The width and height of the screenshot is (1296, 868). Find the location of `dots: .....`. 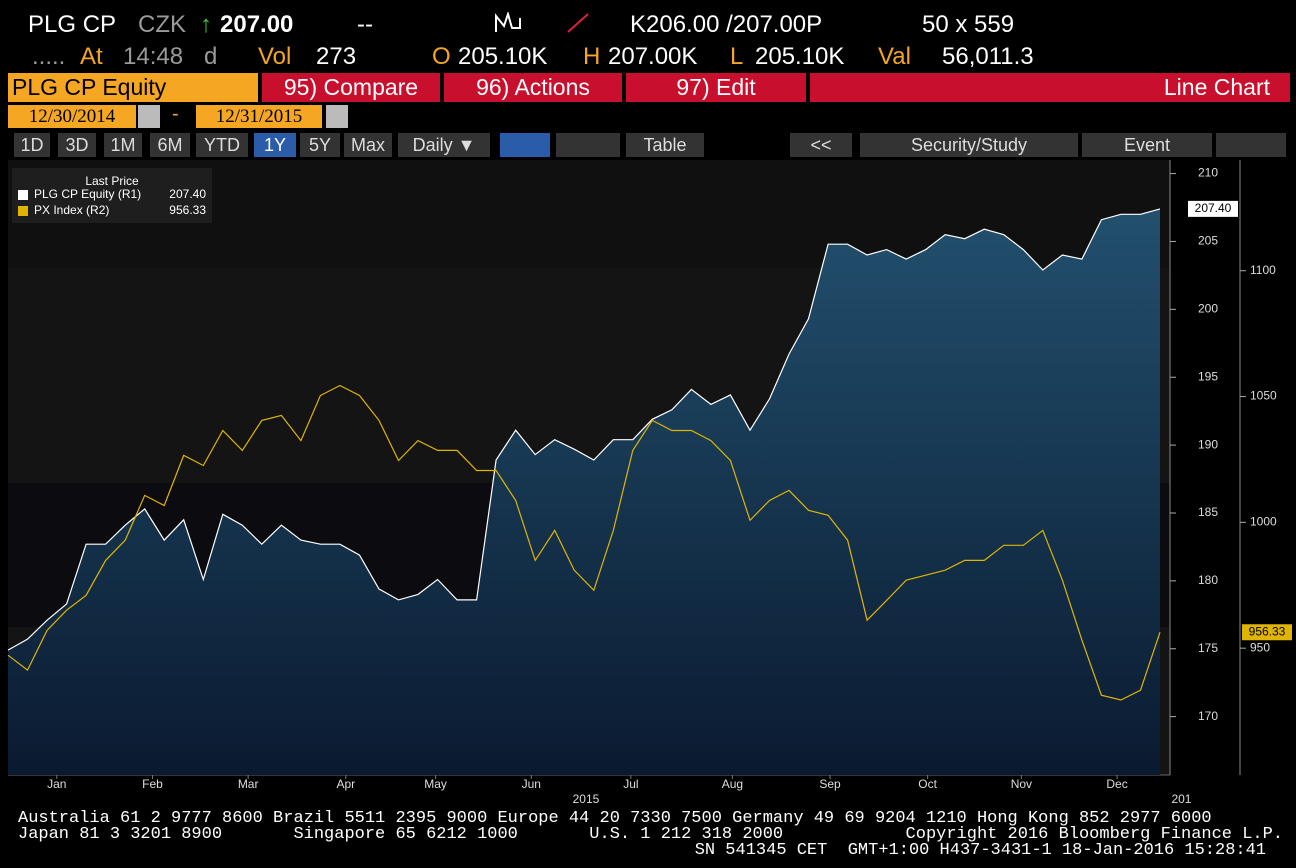

dots: ..... is located at coordinates (49, 56).